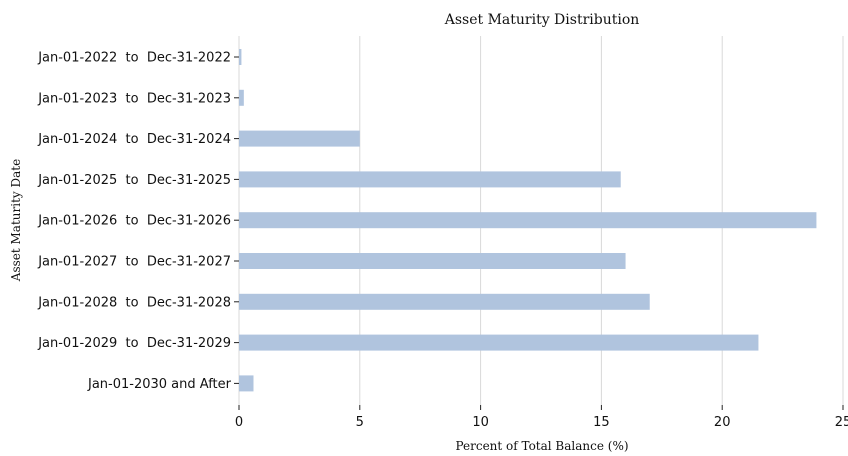  Describe the element at coordinates (134, 343) in the screenshot. I see `category-label: Jan-01-2029 to Dec-31-2029` at that location.